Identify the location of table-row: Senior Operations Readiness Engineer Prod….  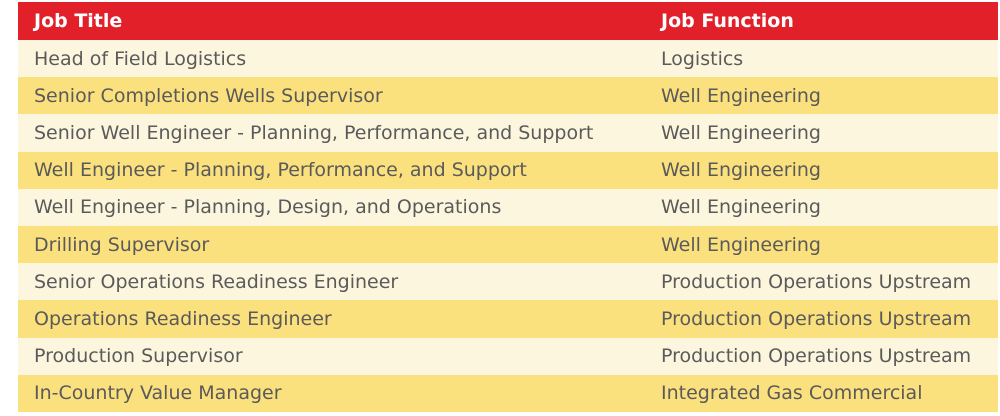
(508, 282).